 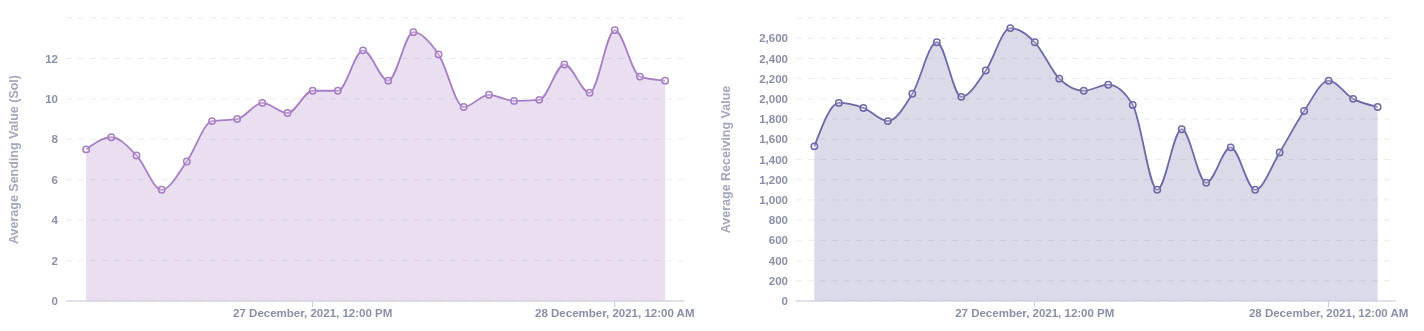 I want to click on y-tick-label: 8, so click(x=55, y=139).